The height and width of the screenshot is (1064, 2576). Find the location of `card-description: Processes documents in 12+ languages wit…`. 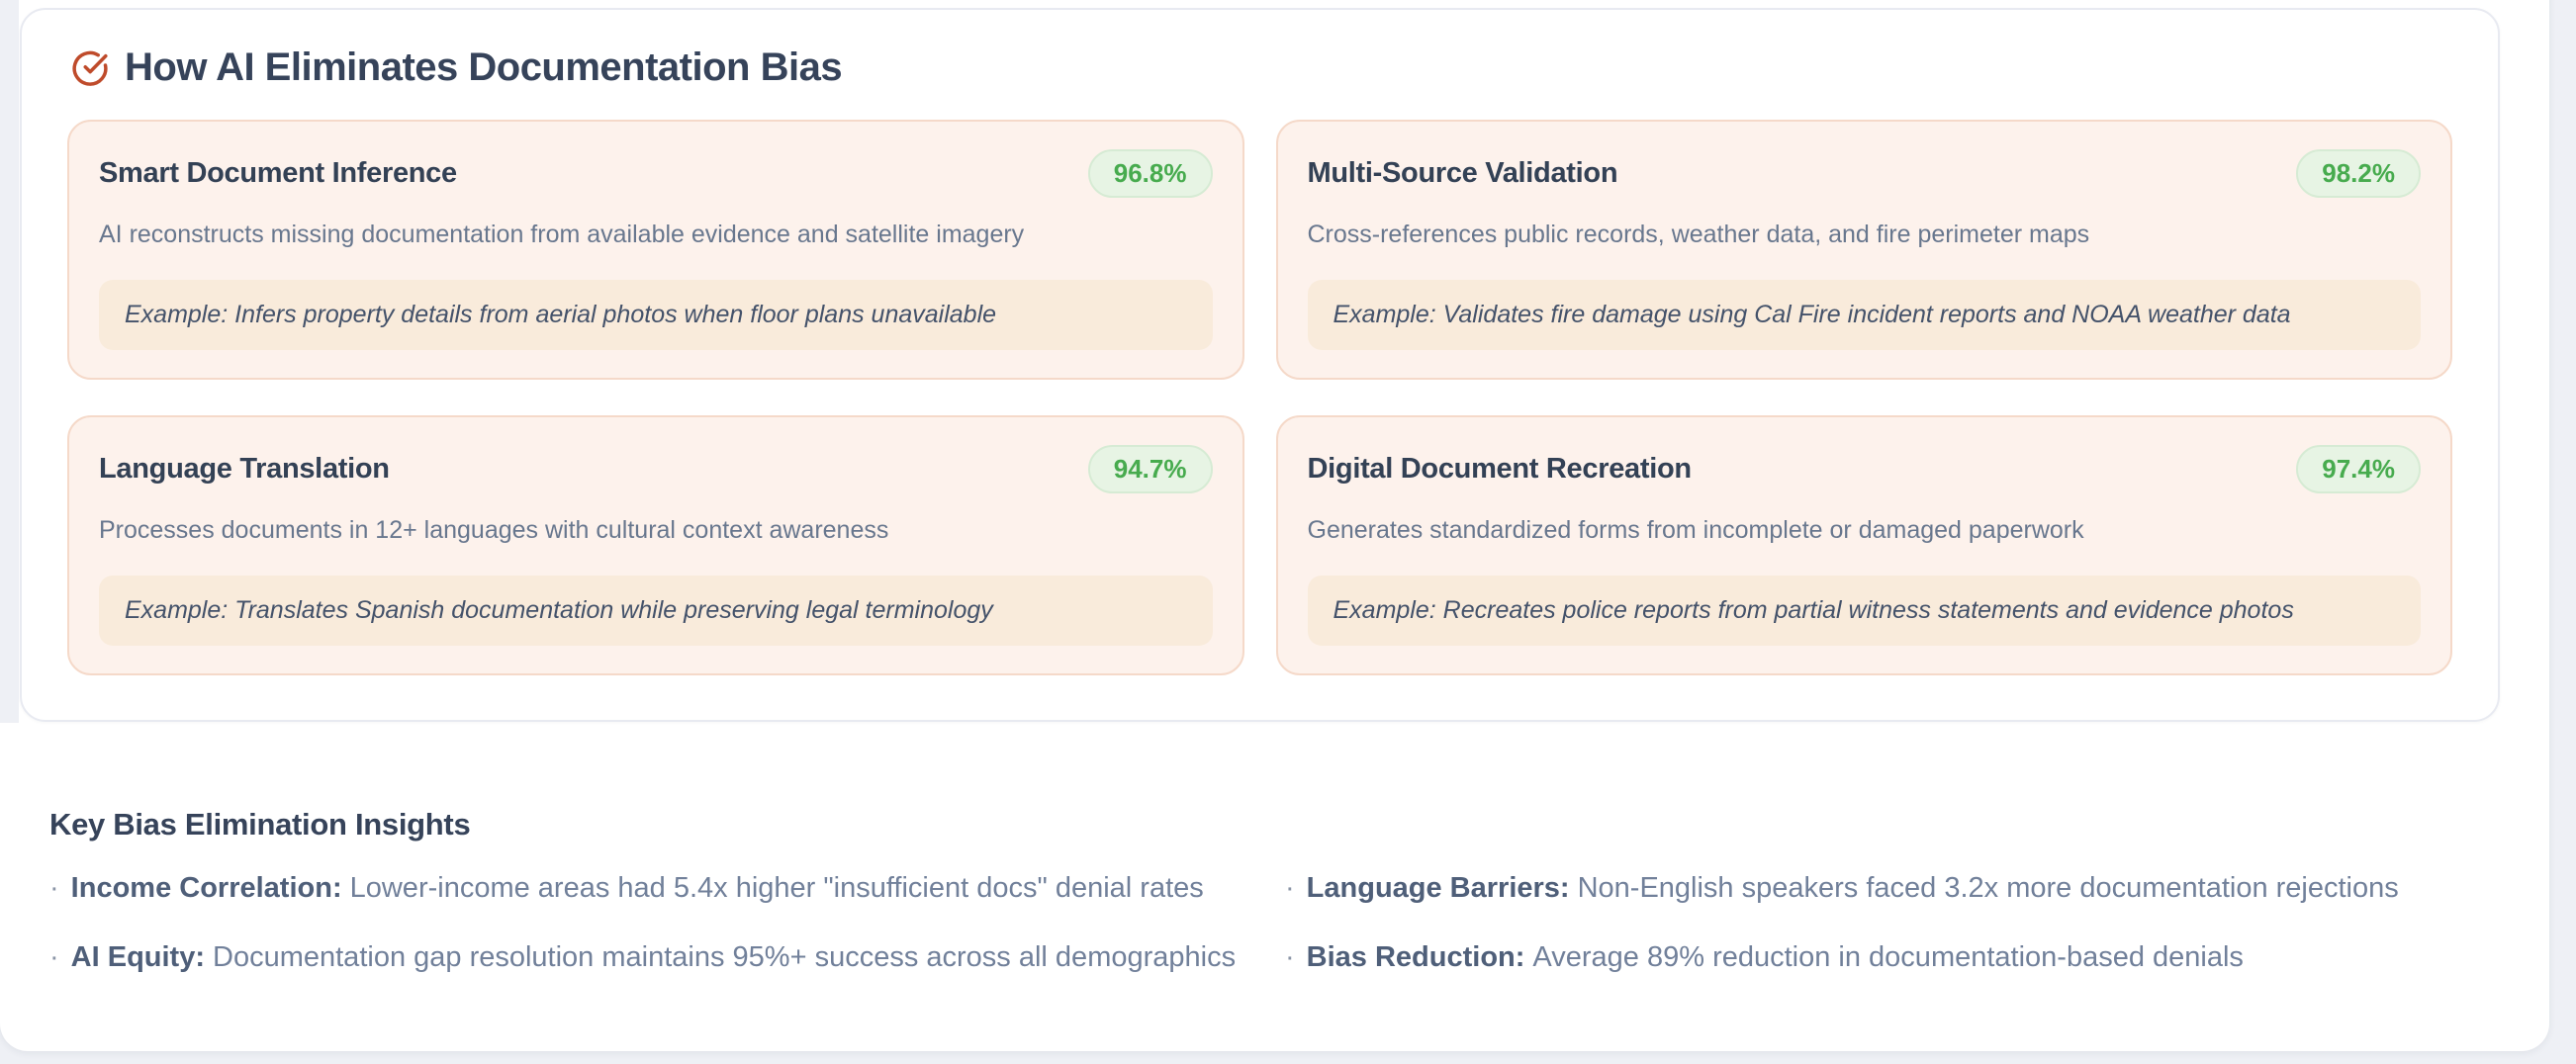

card-description: Processes documents in 12+ languages wit… is located at coordinates (494, 529).